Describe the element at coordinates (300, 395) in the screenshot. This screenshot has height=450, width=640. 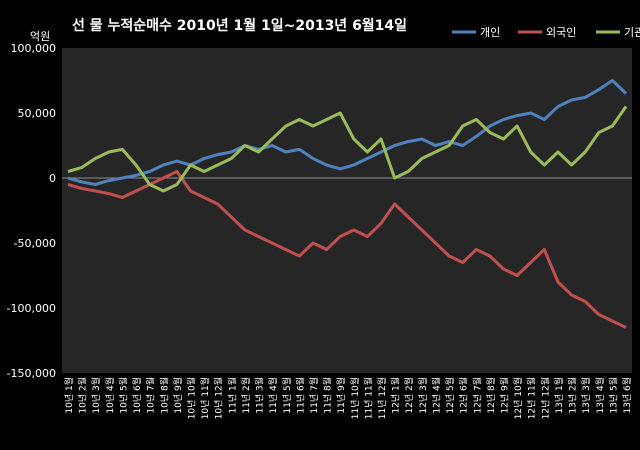
I see `x-tick-label: 11년 6월` at that location.